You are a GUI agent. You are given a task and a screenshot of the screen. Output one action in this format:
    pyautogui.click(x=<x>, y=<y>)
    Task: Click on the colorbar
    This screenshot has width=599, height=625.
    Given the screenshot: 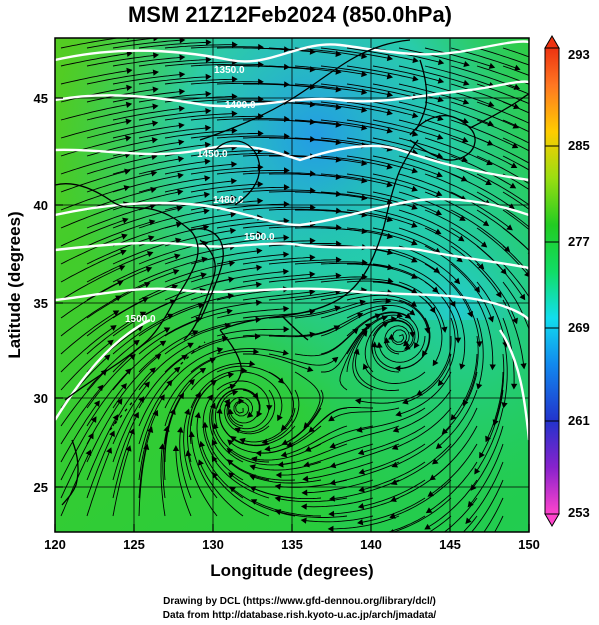 What is the action you would take?
    pyautogui.click(x=552, y=281)
    